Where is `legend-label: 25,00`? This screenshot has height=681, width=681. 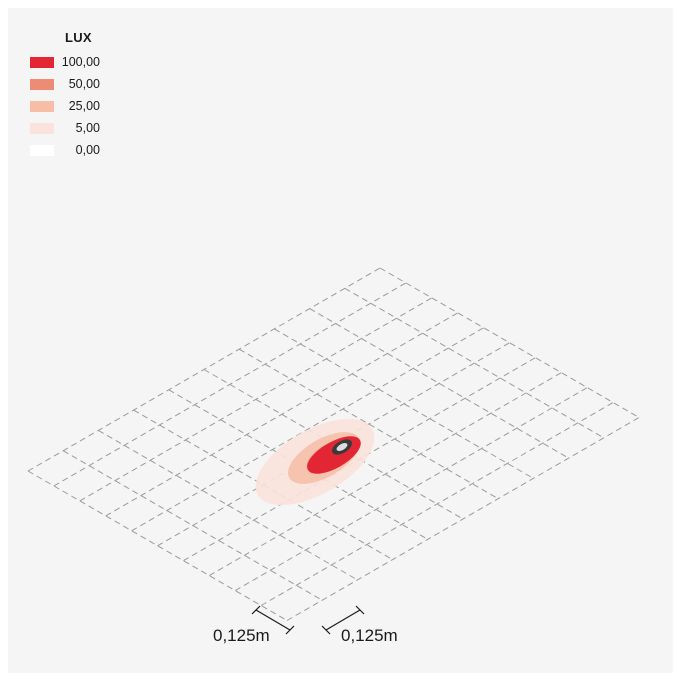 legend-label: 25,00 is located at coordinates (84, 106).